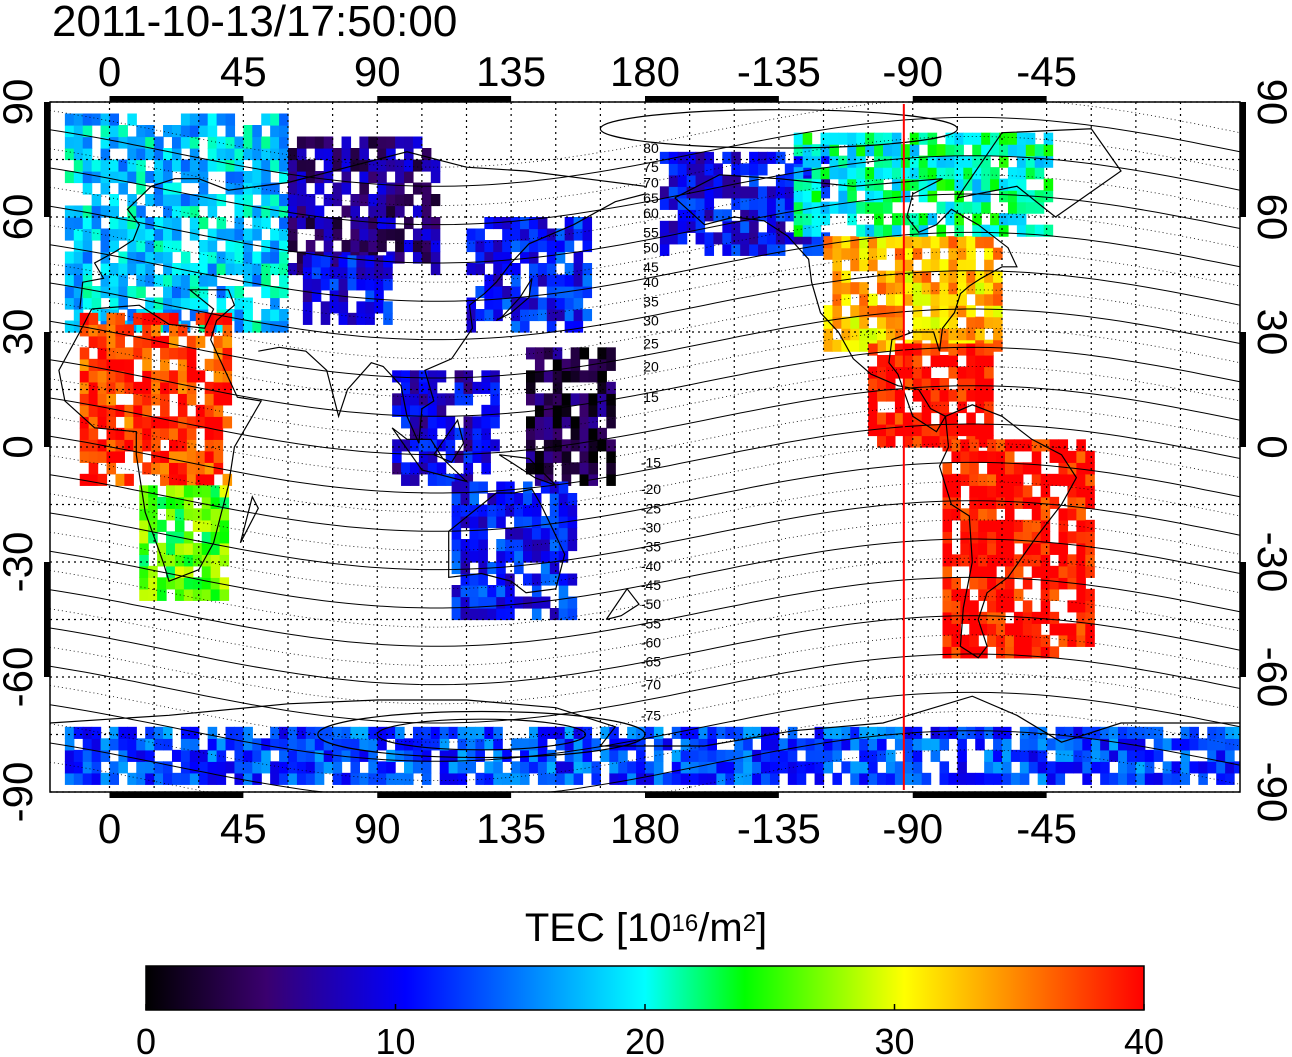 The image size is (1292, 1057). Describe the element at coordinates (47, 159) in the screenshot. I see `frame-bar-left` at that location.